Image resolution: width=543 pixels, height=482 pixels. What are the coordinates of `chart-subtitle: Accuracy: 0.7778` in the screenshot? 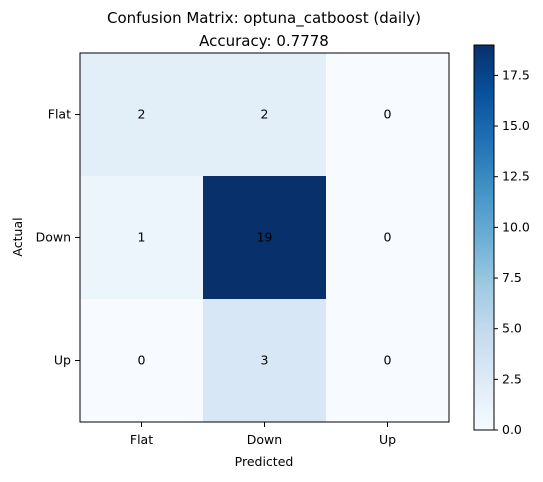 It's located at (264, 41).